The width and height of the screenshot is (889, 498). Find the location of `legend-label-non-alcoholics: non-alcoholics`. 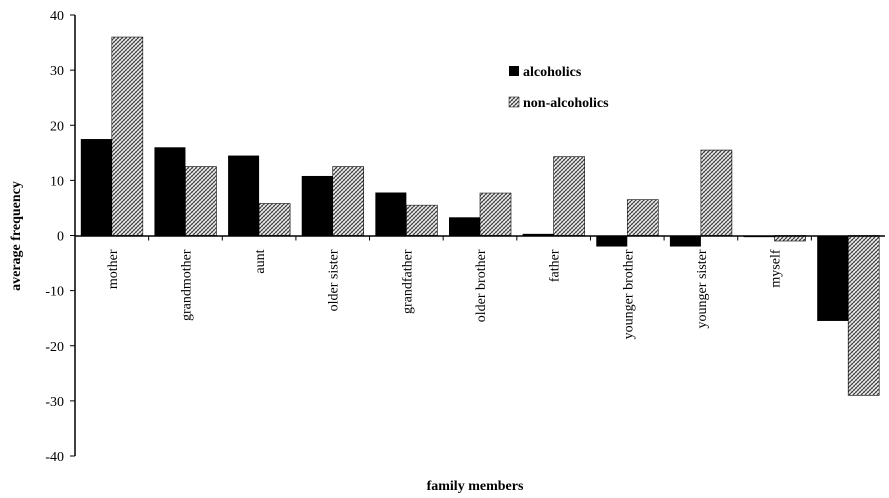

legend-label-non-alcoholics: non-alcoholics is located at coordinates (566, 103).